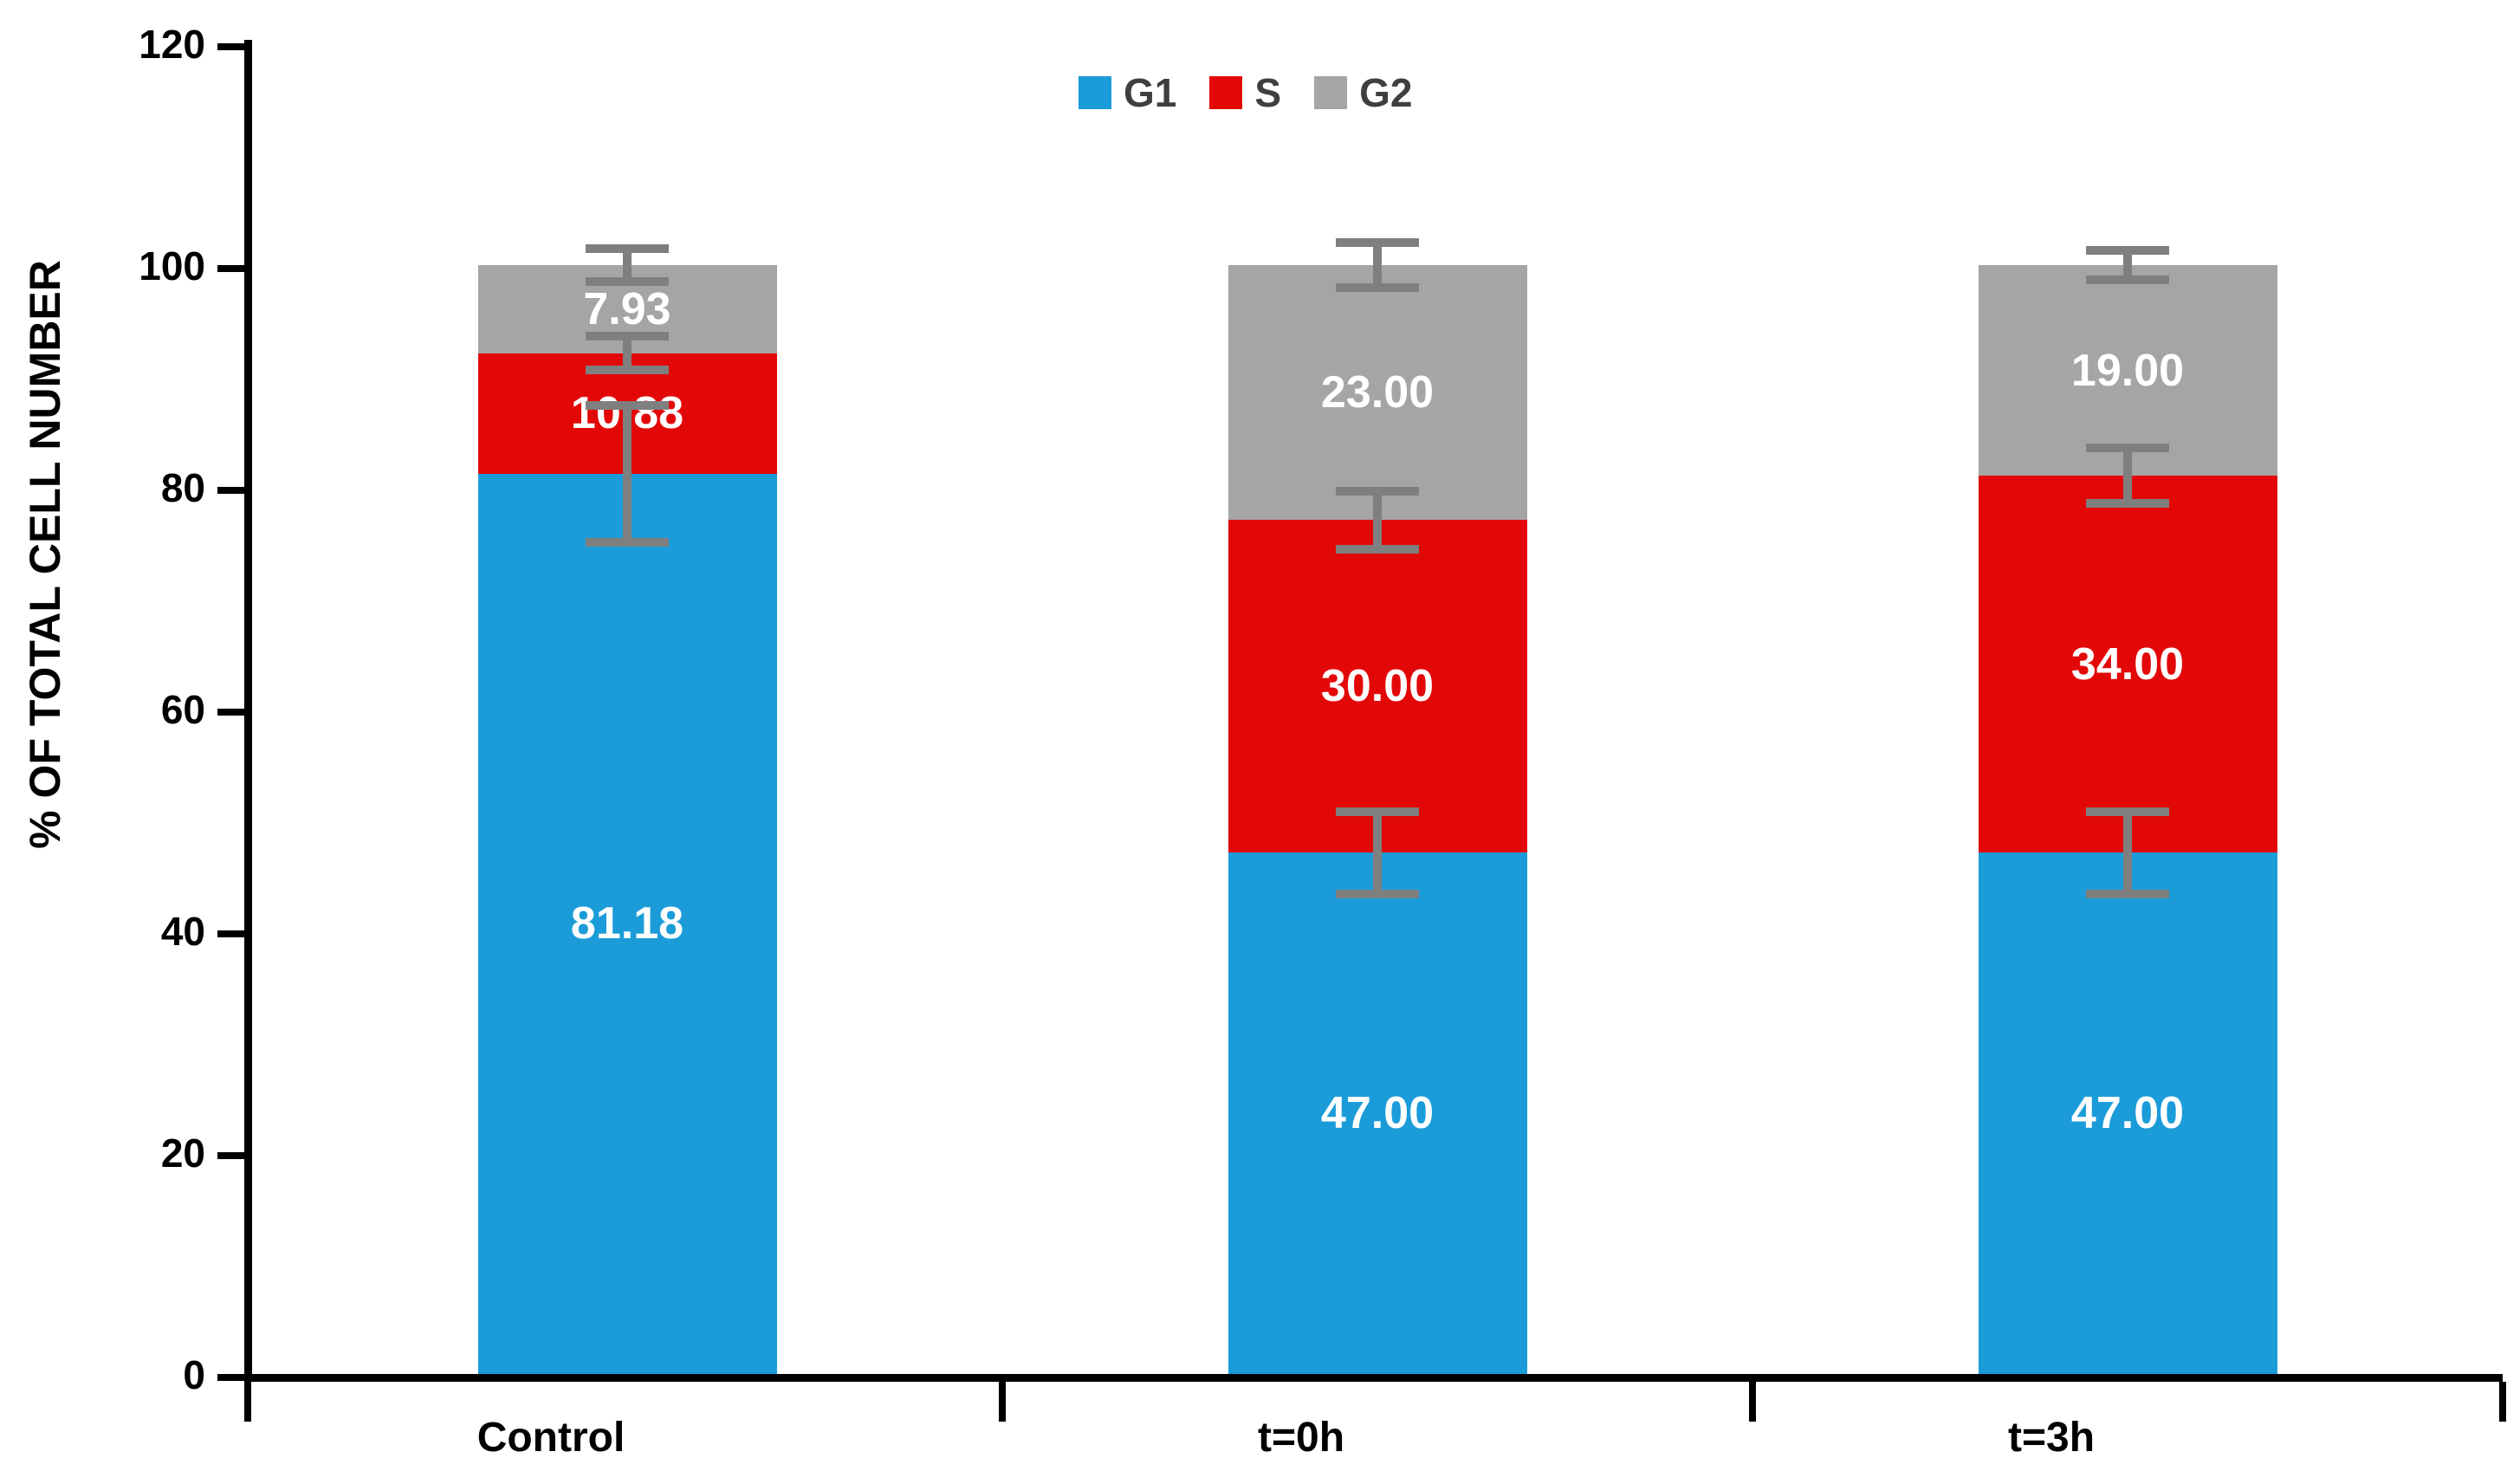  Describe the element at coordinates (1150, 92) in the screenshot. I see `legend-label-g1: G1` at that location.